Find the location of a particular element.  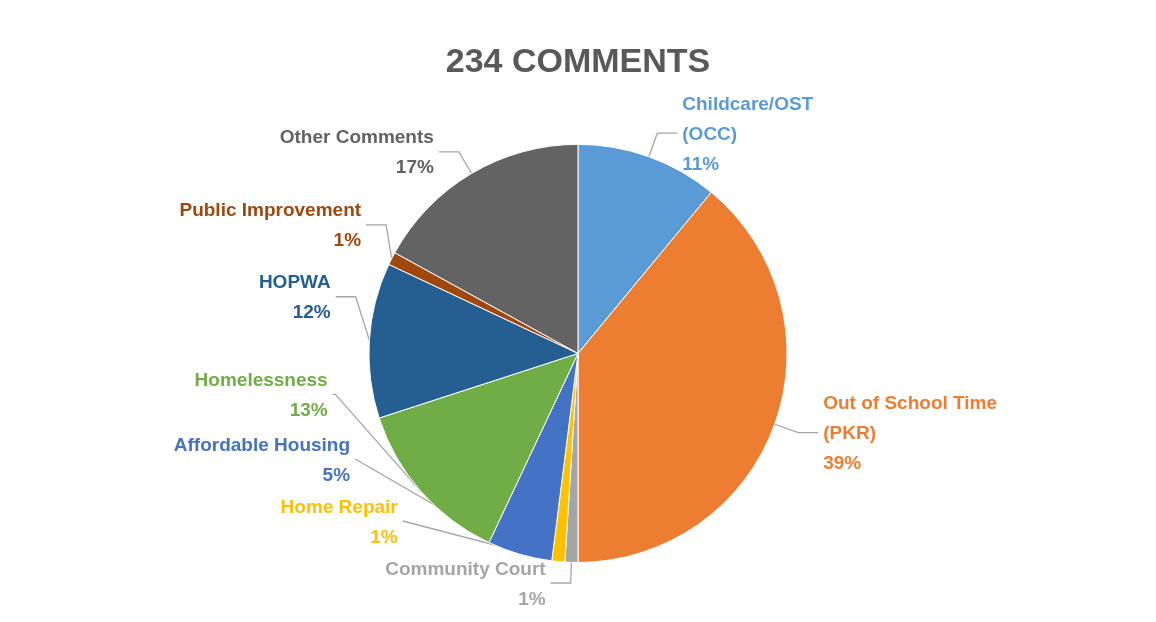

slice-label: Homelessness is located at coordinates (261, 379).